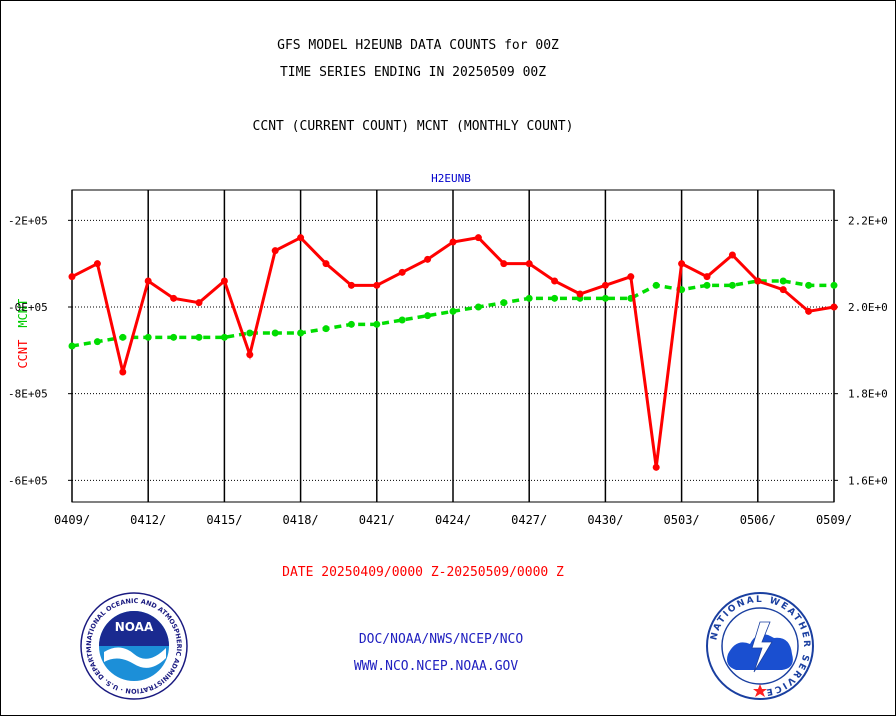 This screenshot has width=896, height=716. Describe the element at coordinates (28, 307) in the screenshot. I see `y-tick-label-left: -0E+05` at that location.